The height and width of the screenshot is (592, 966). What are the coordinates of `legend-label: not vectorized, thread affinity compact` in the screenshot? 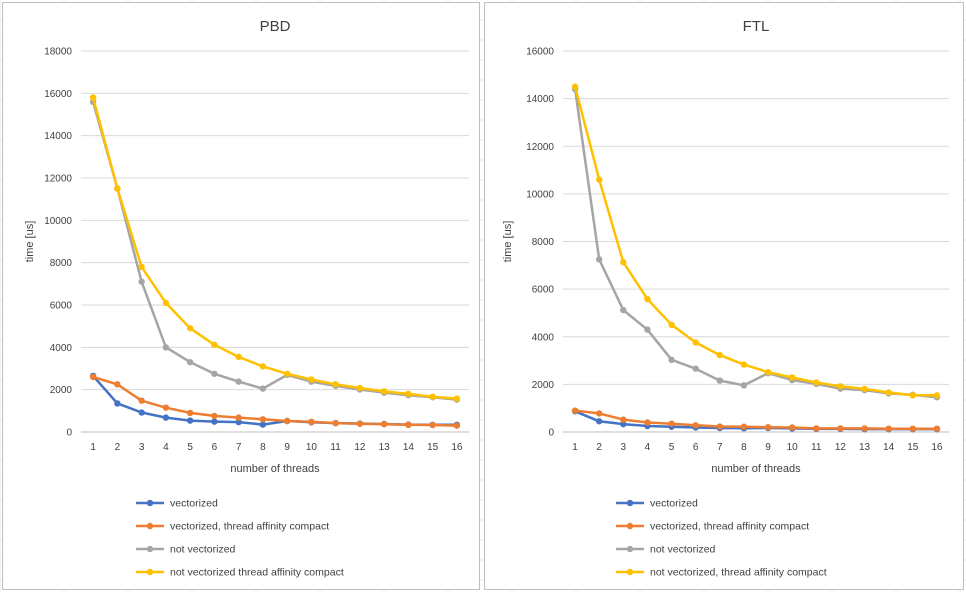 It's located at (738, 573).